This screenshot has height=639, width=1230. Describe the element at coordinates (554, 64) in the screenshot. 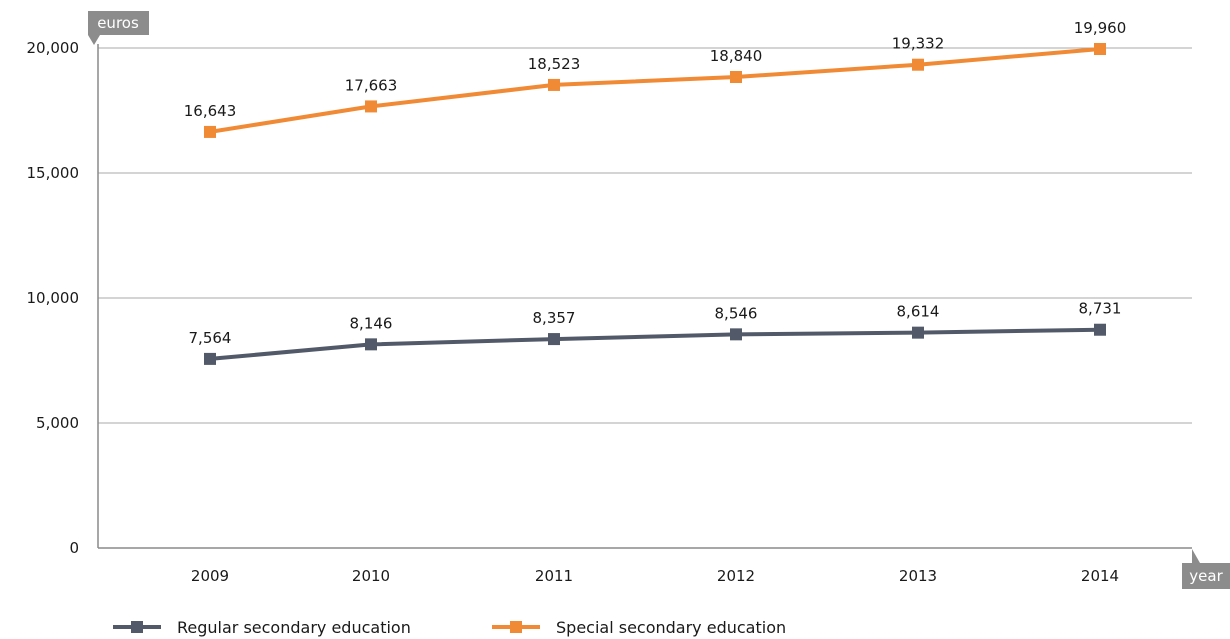

I see `data-label: 18,523` at that location.